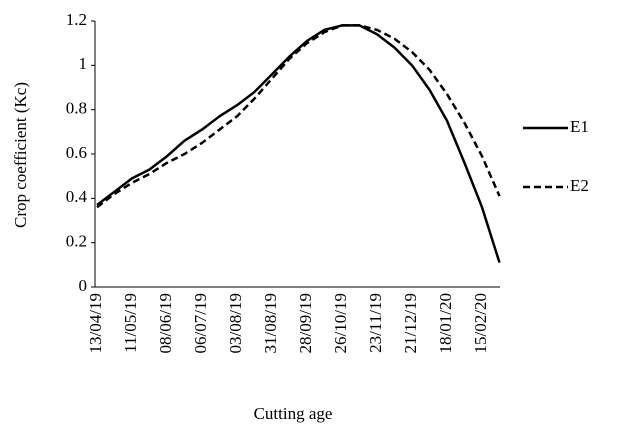 The height and width of the screenshot is (431, 617). I want to click on y-tick-label: 0, so click(83, 285).